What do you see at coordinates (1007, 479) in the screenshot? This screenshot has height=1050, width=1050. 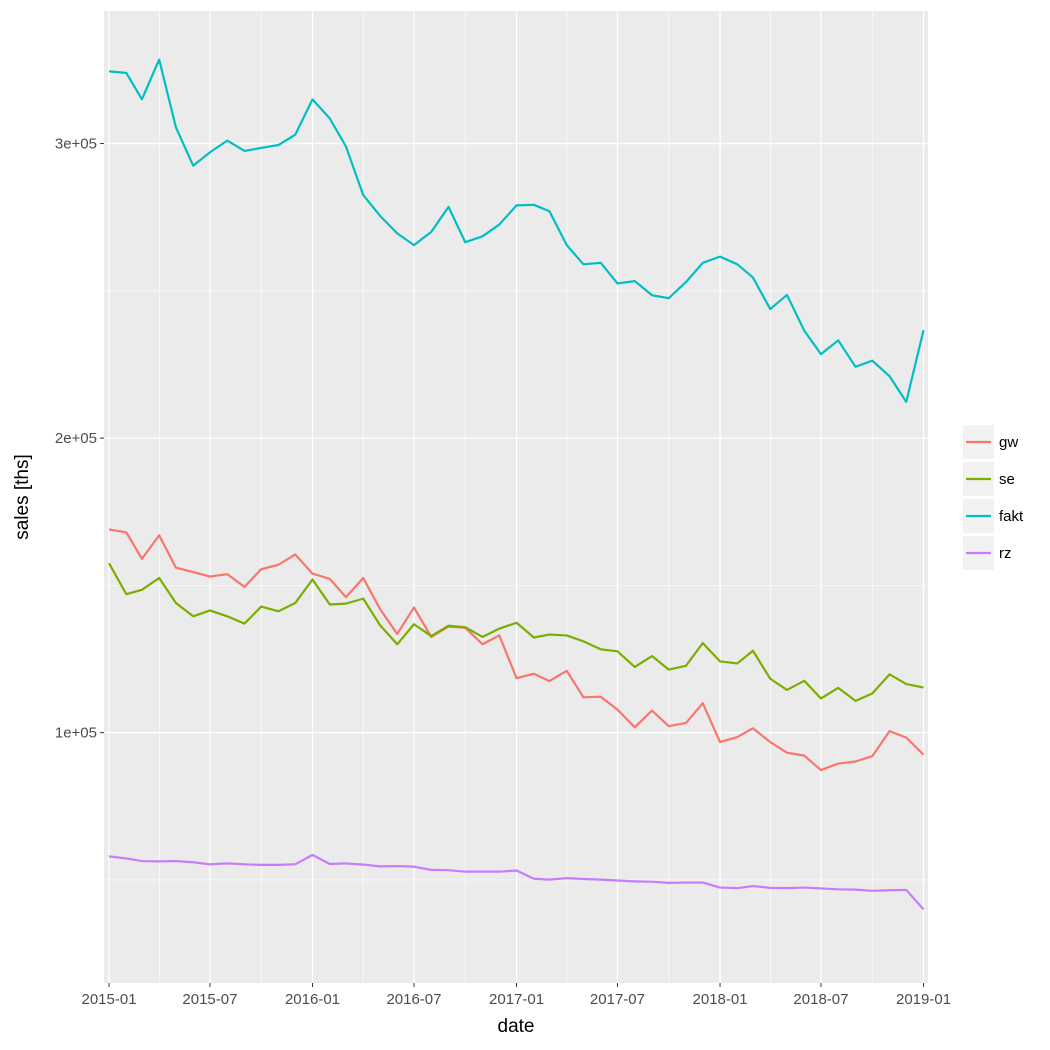 I see `legend-label-se: se` at bounding box center [1007, 479].